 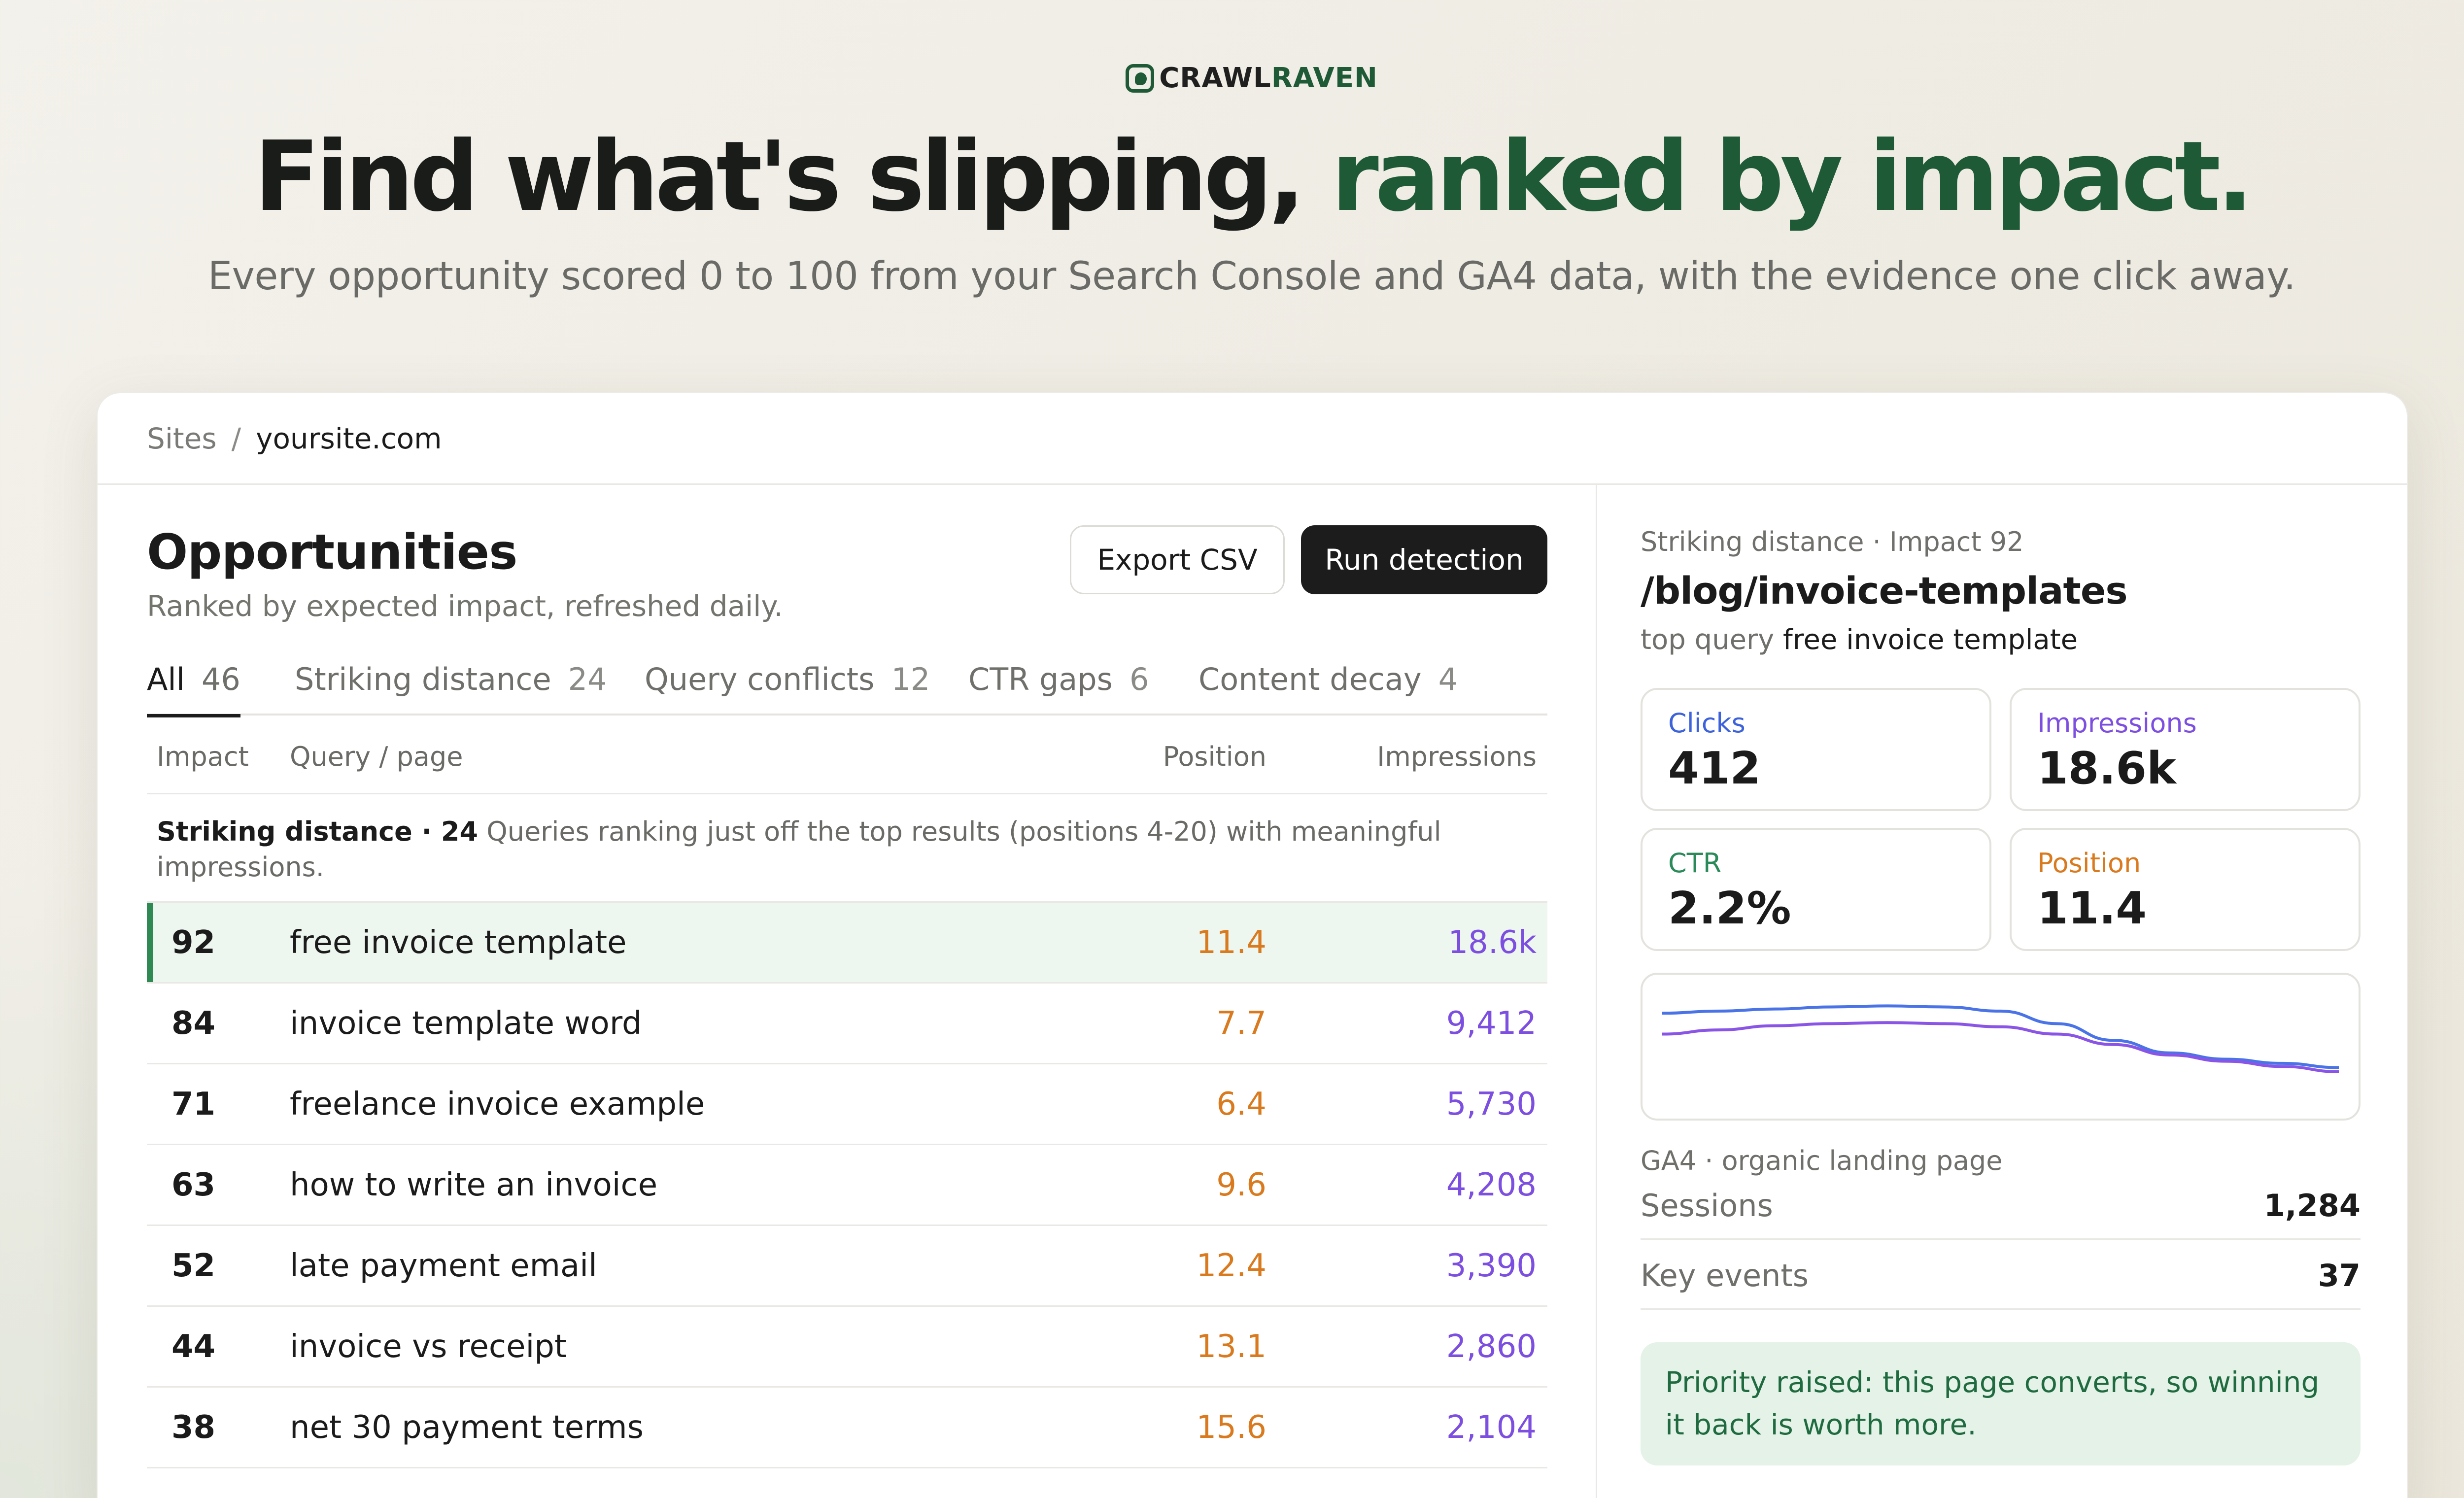 What do you see at coordinates (349, 438) in the screenshot?
I see `breadcrumb-current-site: yoursite.com` at bounding box center [349, 438].